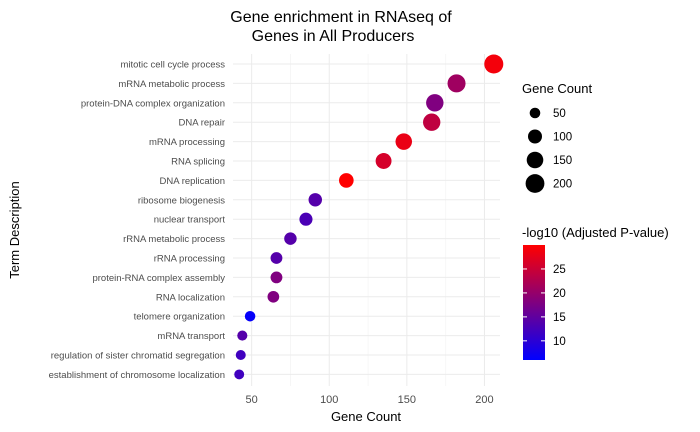 The image size is (700, 432). I want to click on term-label: DNA repair, so click(202, 123).